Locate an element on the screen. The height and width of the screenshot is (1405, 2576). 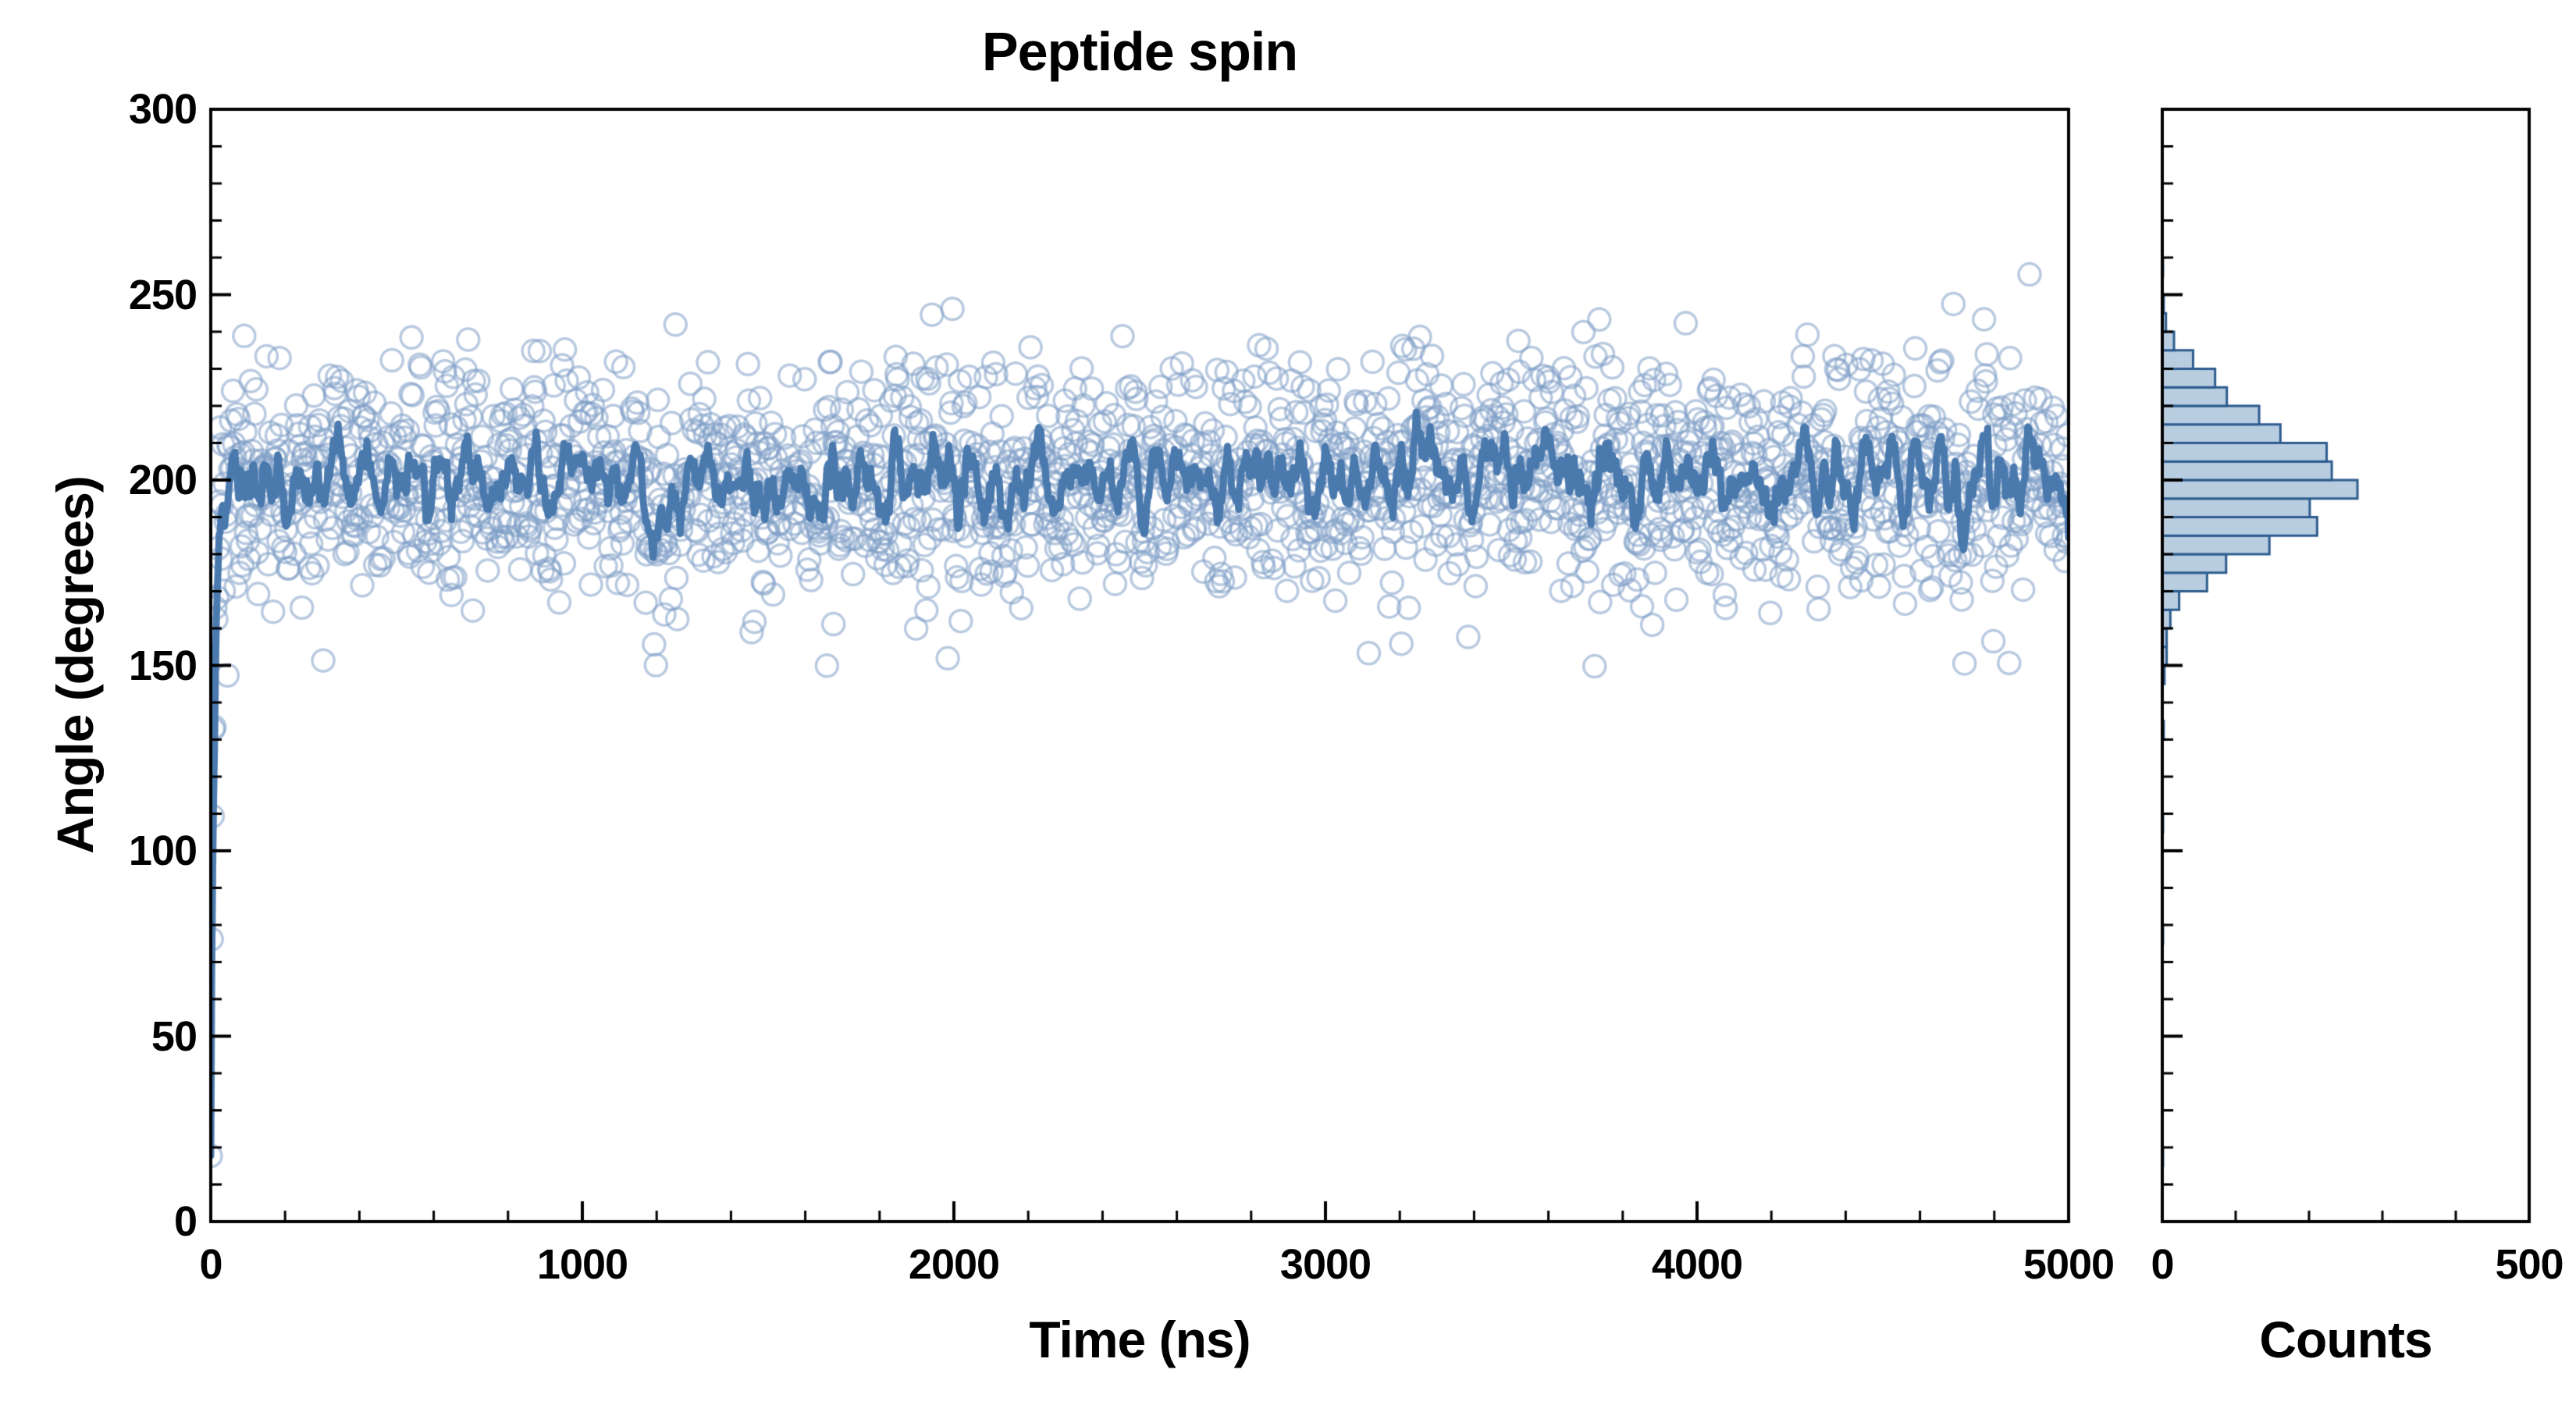
hist-x-tick-label: 0 is located at coordinates (2162, 1265).